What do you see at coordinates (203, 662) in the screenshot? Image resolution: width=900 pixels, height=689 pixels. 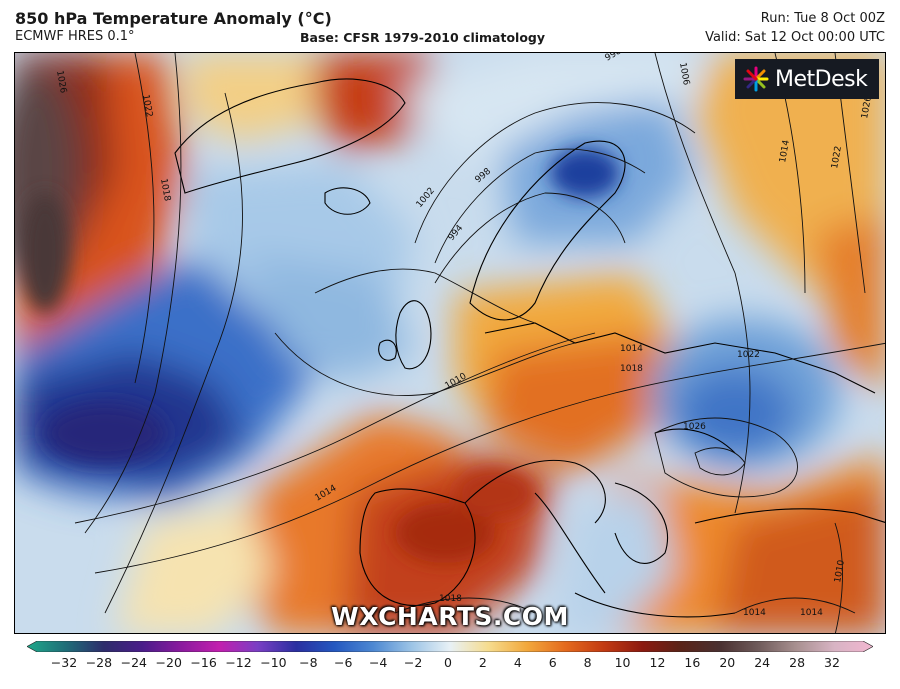 I see `colorbar-tick: −16` at bounding box center [203, 662].